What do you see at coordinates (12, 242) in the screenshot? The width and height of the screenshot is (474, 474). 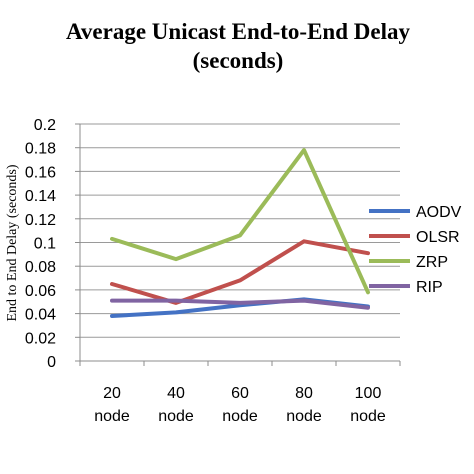 I see `y-axis-label: End to End Delay (seconds)` at bounding box center [12, 242].